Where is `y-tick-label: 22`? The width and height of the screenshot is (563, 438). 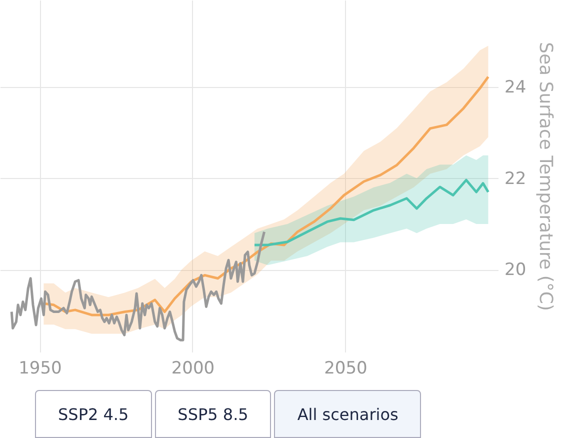
y-tick-label: 22 is located at coordinates (515, 178).